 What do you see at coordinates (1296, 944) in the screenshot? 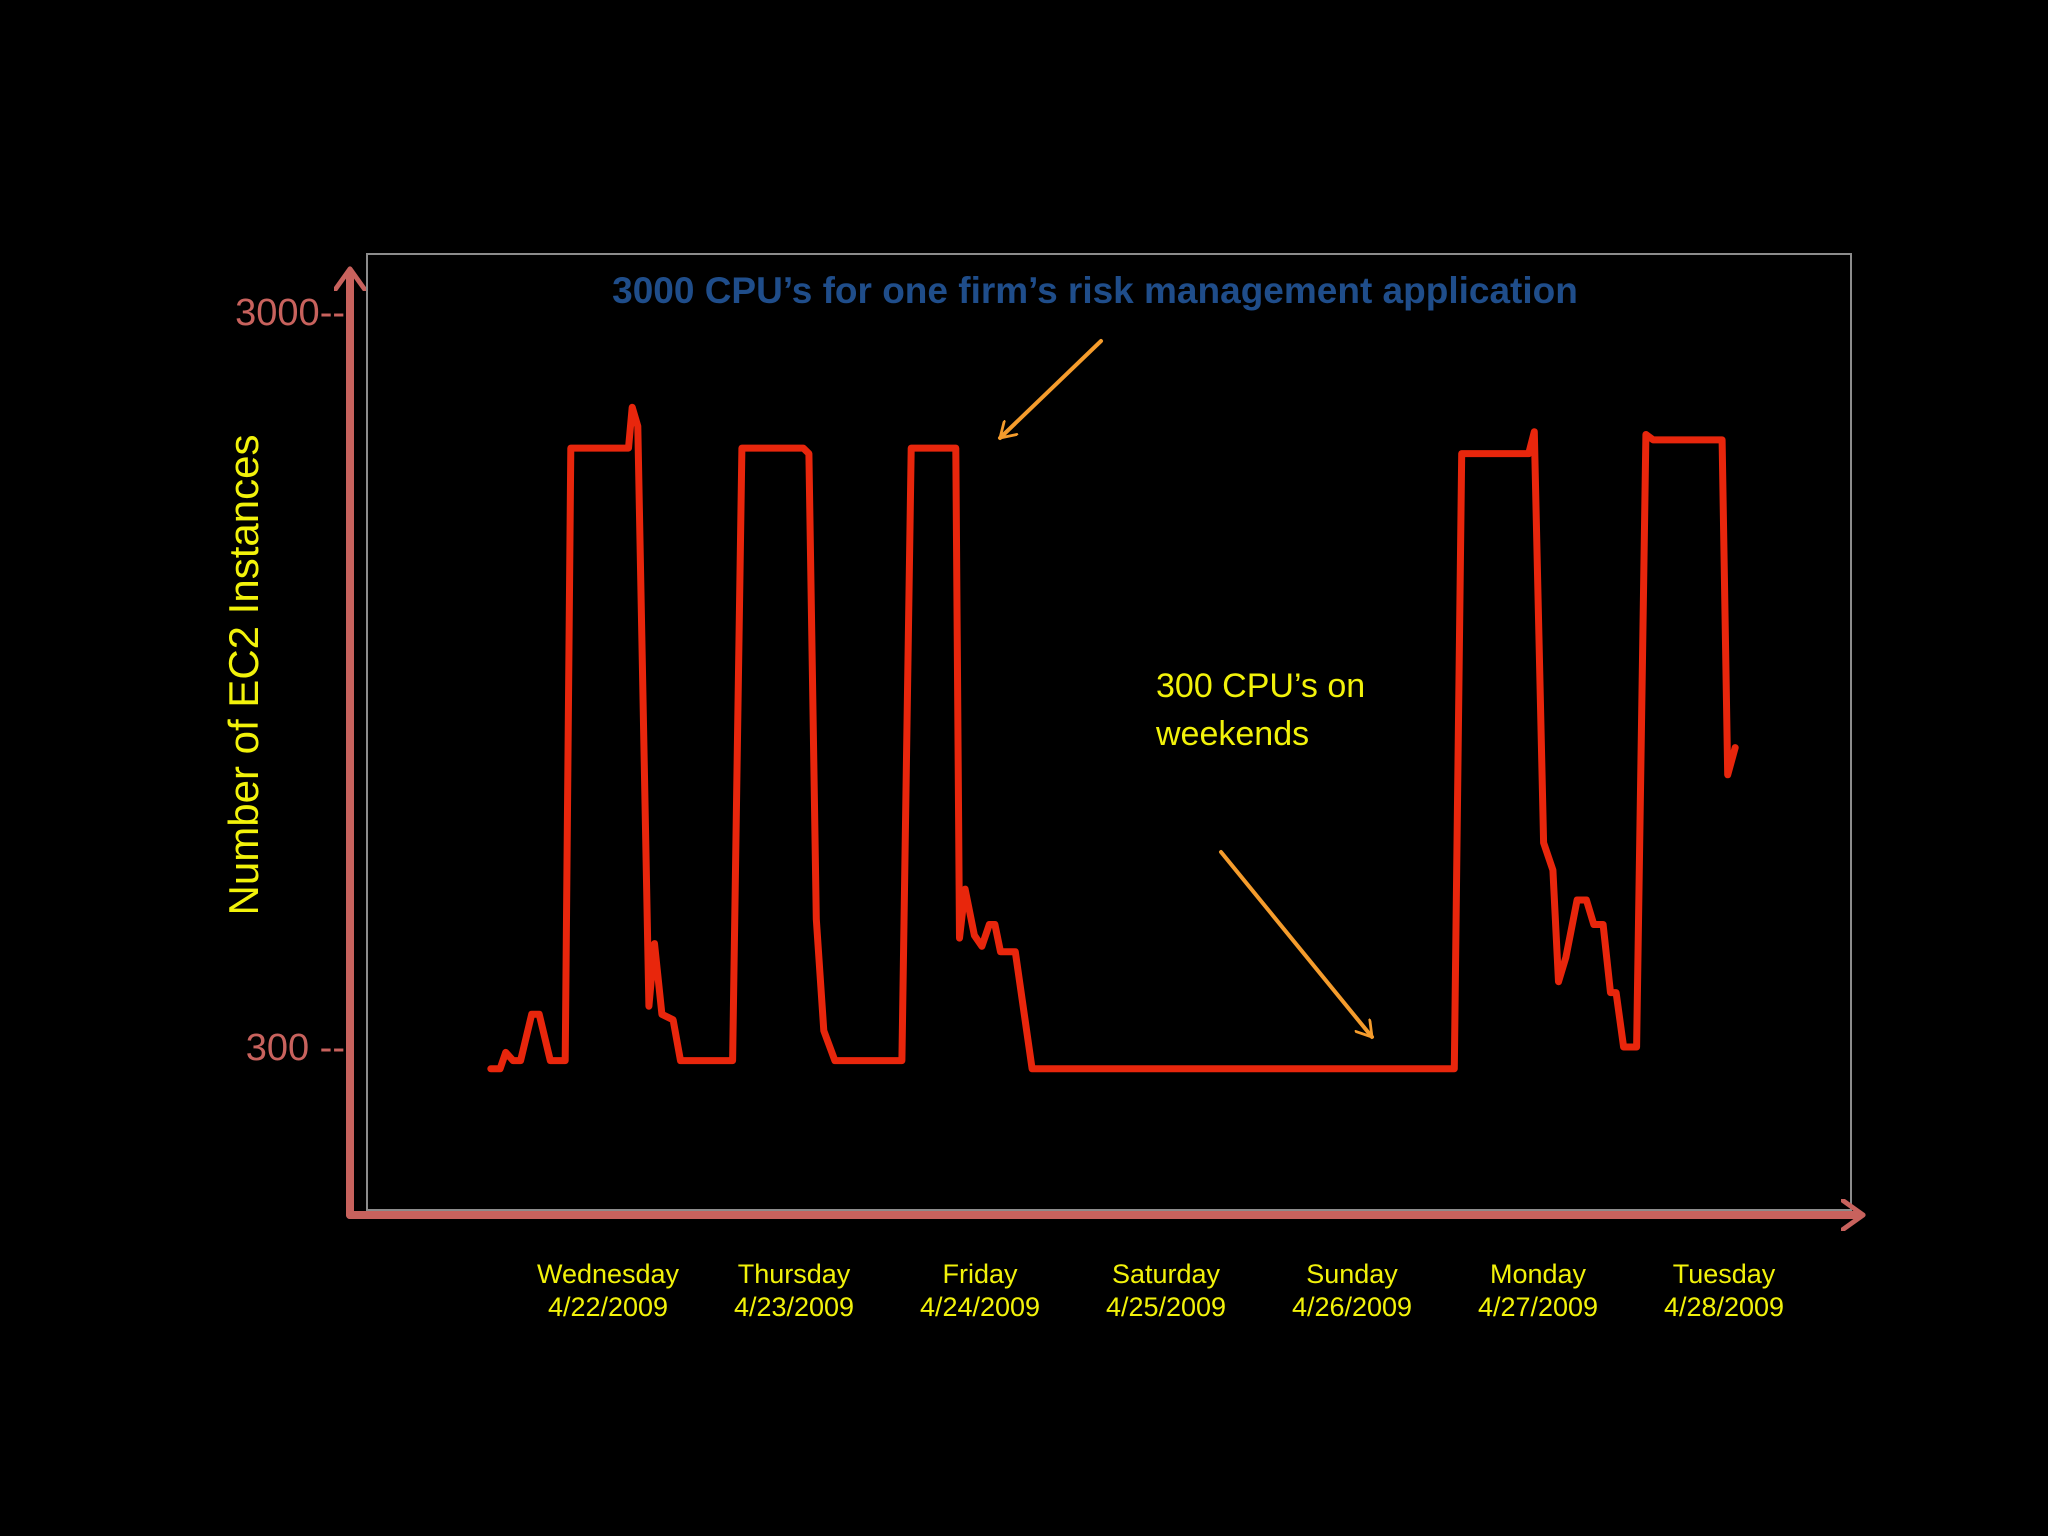
I see `annotation-arrow-weekend` at bounding box center [1296, 944].